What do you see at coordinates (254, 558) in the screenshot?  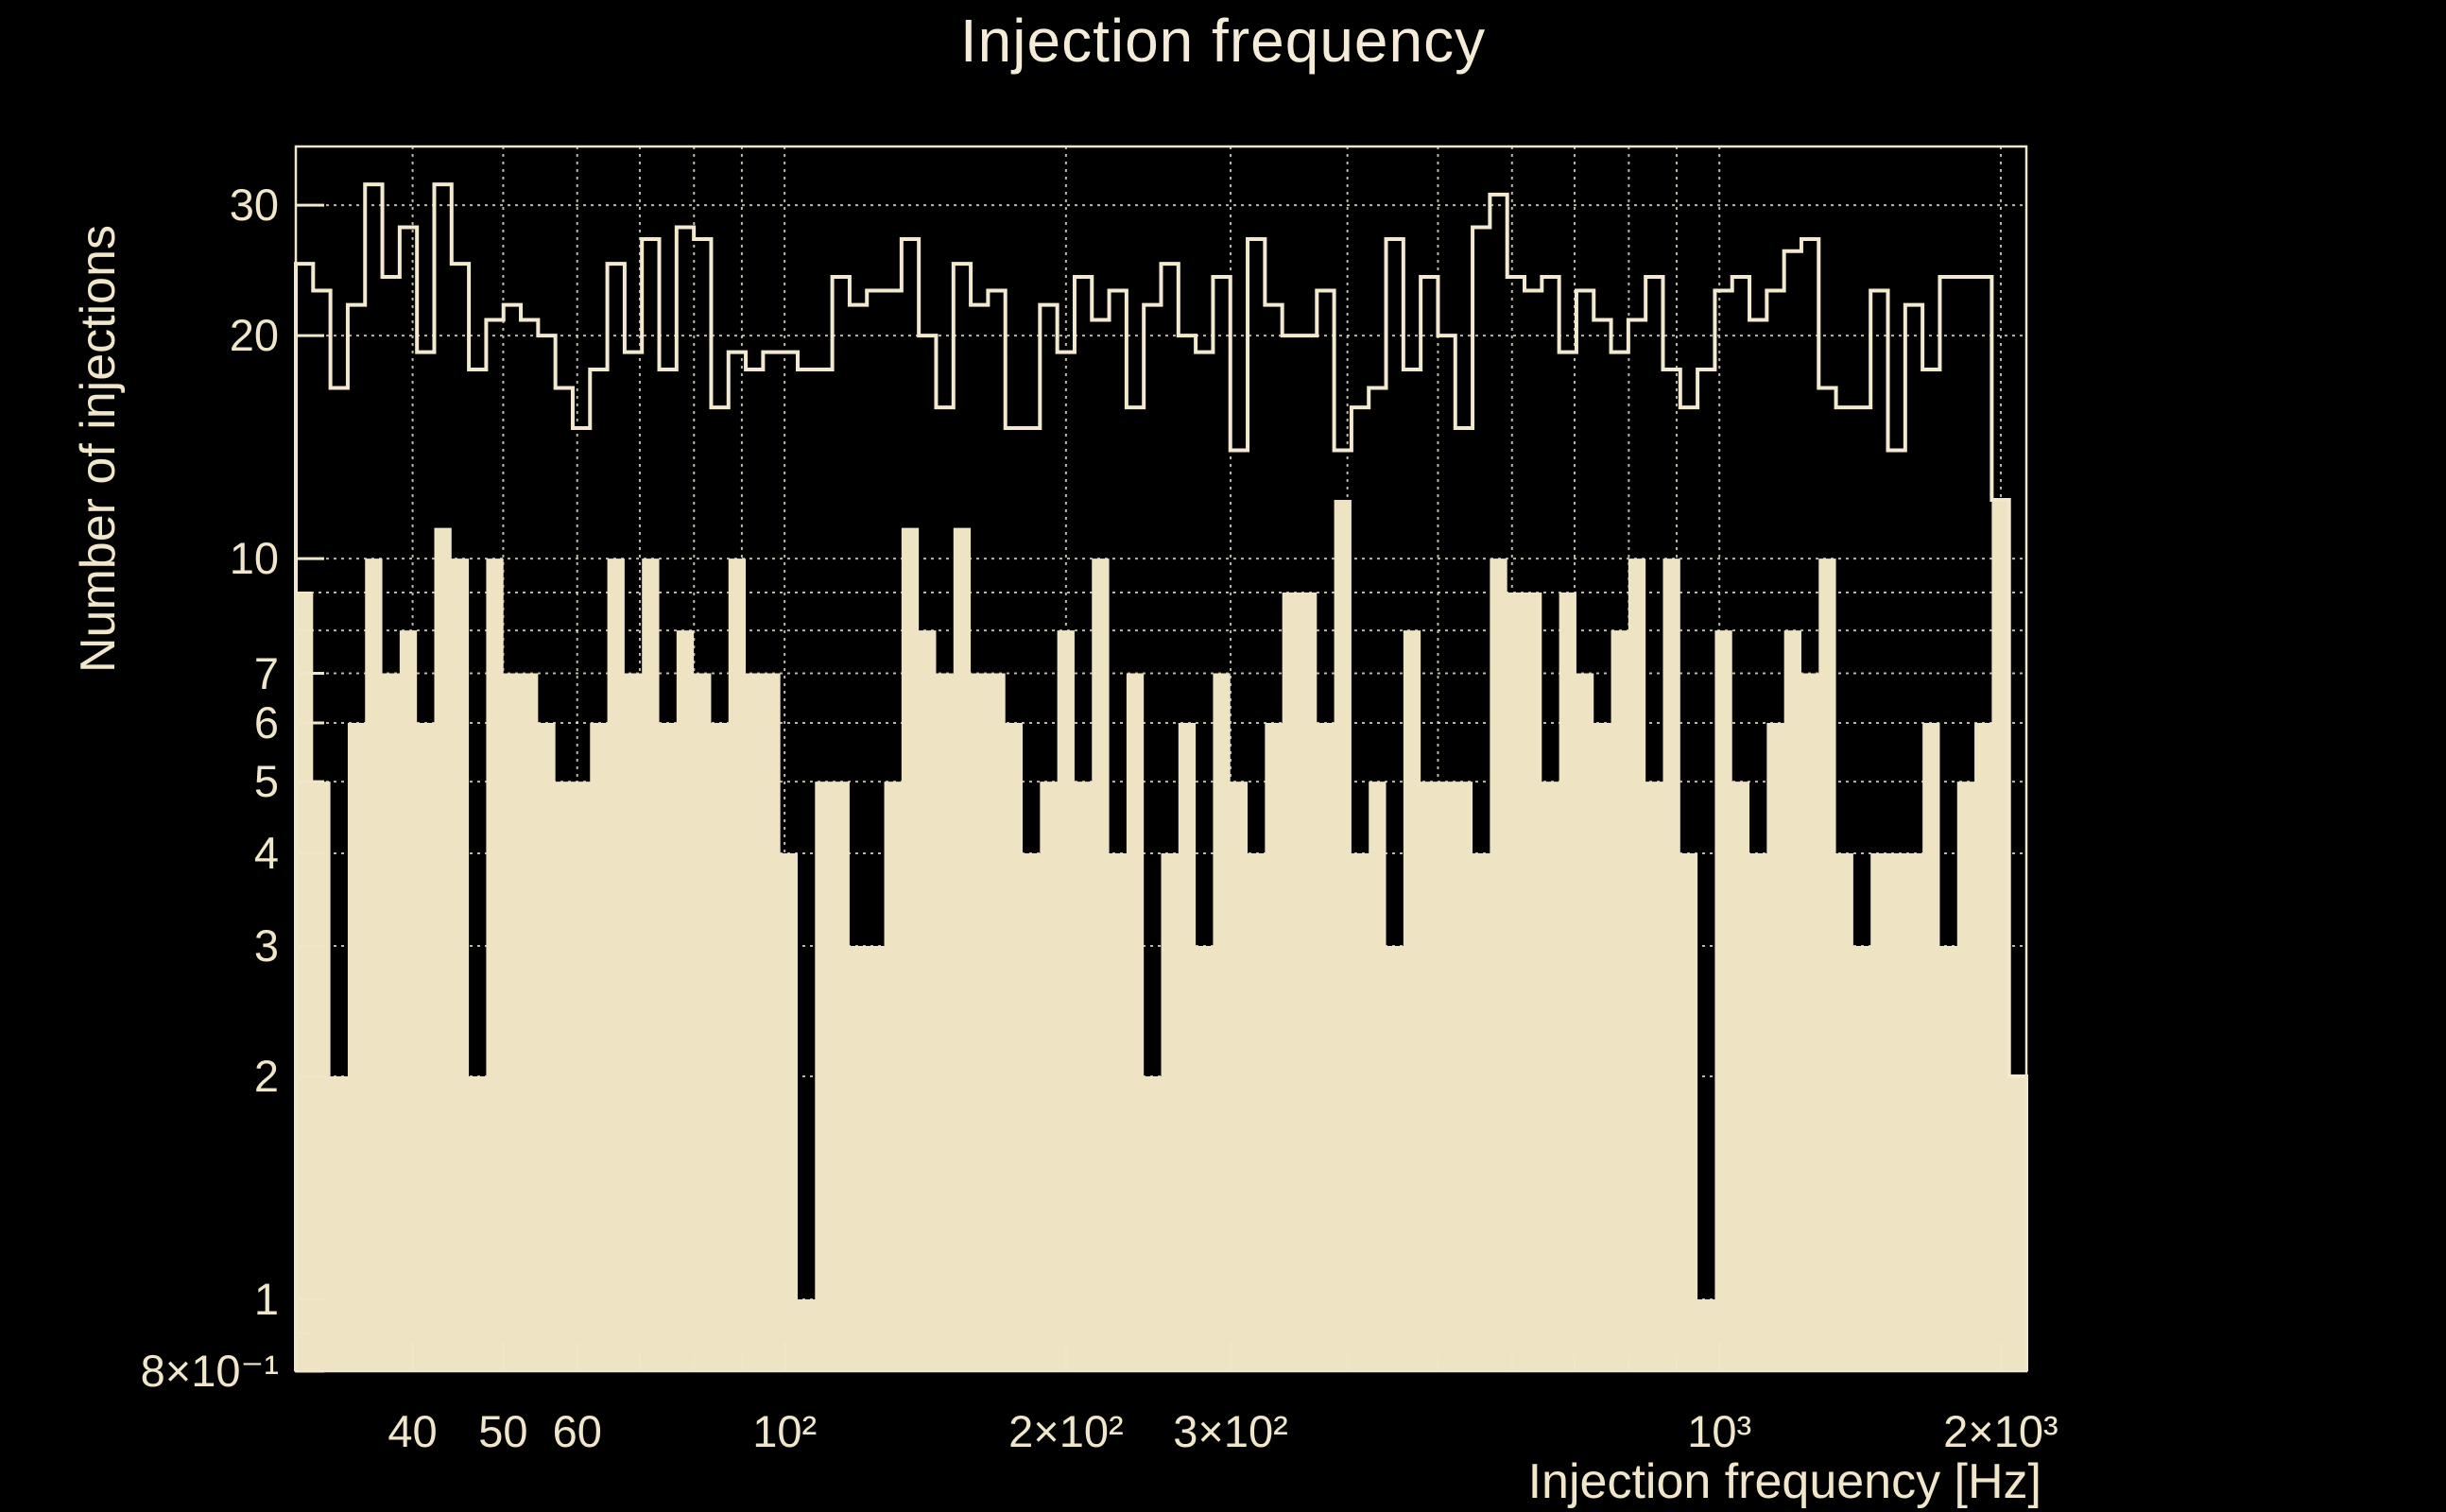 I see `y-tick-label-10: 10` at bounding box center [254, 558].